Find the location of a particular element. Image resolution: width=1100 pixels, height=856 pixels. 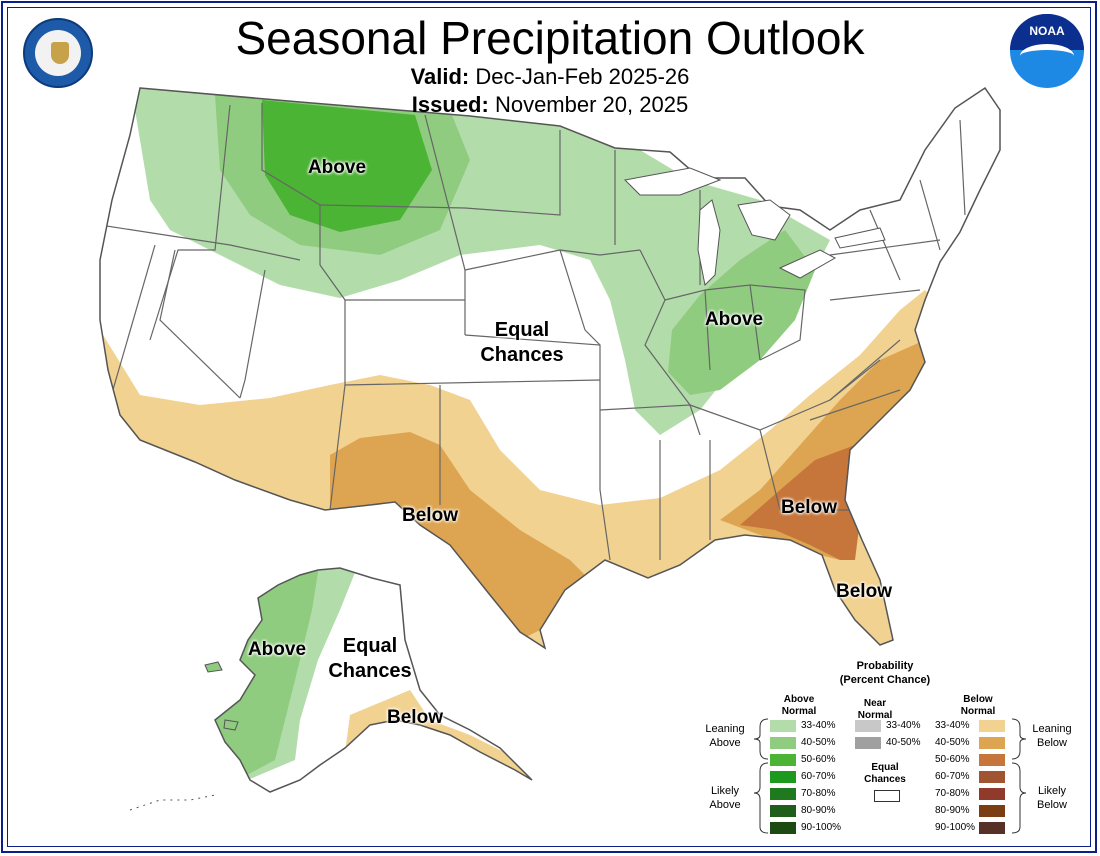

valid-value: Dec-Jan-Feb 2025-26 is located at coordinates (582, 76).